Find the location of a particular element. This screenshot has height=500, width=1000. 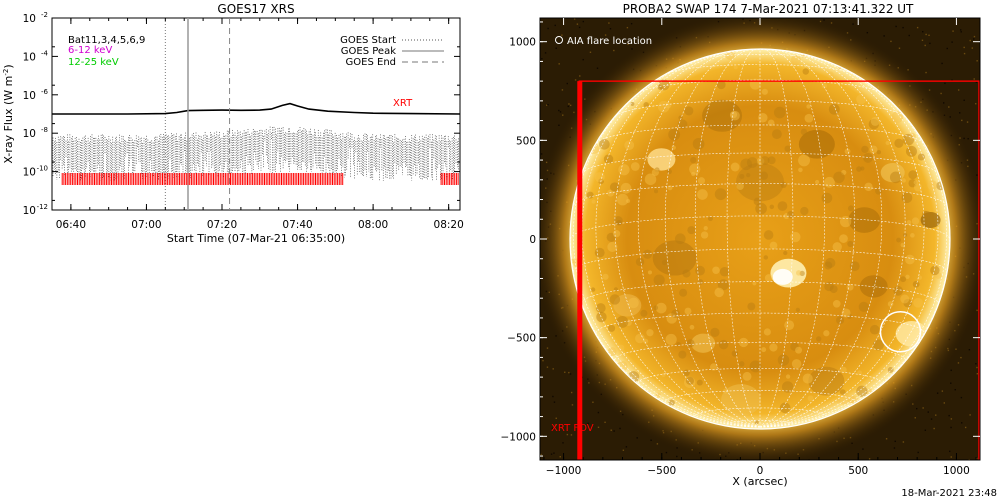

goes-title: GOES17 XRS is located at coordinates (255, 9).